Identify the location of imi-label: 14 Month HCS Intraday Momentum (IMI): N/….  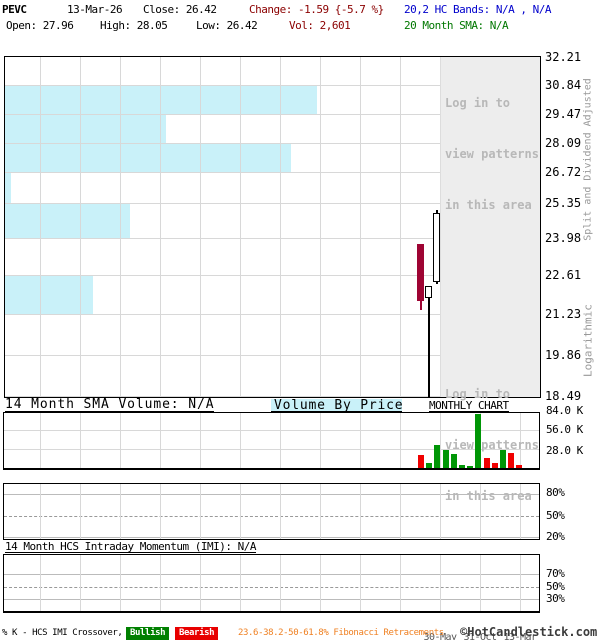
(131, 546).